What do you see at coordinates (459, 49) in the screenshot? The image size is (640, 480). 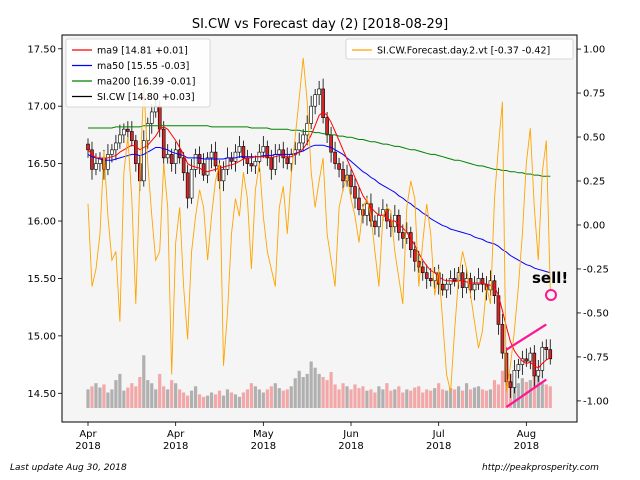 I see `legend-right-box` at bounding box center [459, 49].